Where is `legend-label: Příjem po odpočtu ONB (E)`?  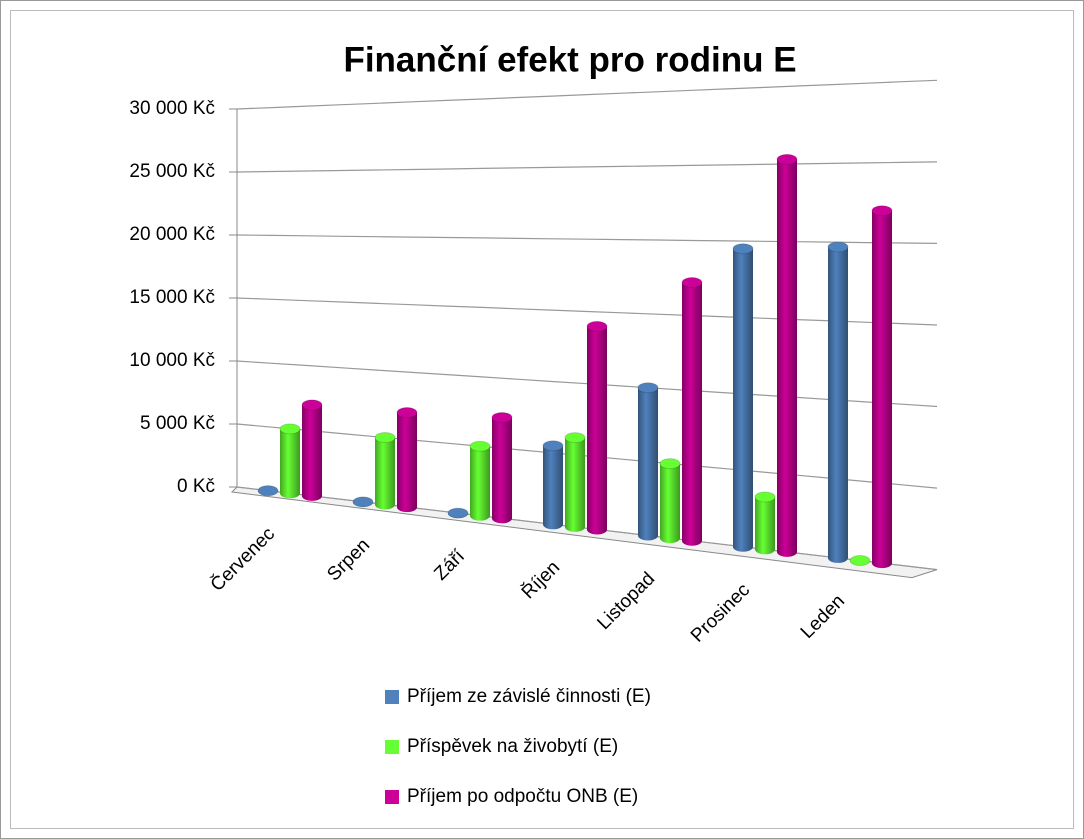 legend-label: Příjem po odpočtu ONB (E) is located at coordinates (522, 796).